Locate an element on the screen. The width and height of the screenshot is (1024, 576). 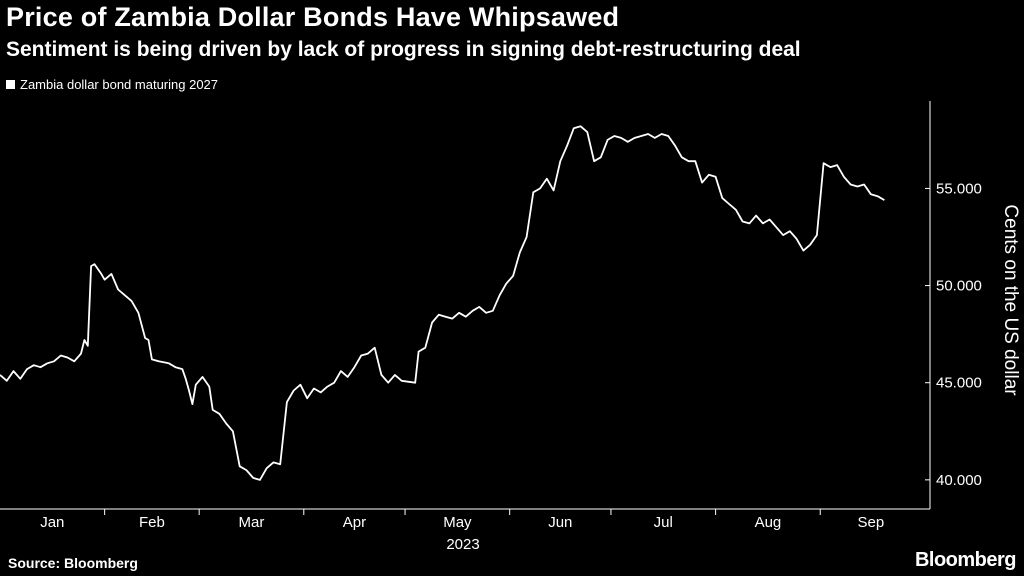
x-tick-label: Apr is located at coordinates (354, 522).